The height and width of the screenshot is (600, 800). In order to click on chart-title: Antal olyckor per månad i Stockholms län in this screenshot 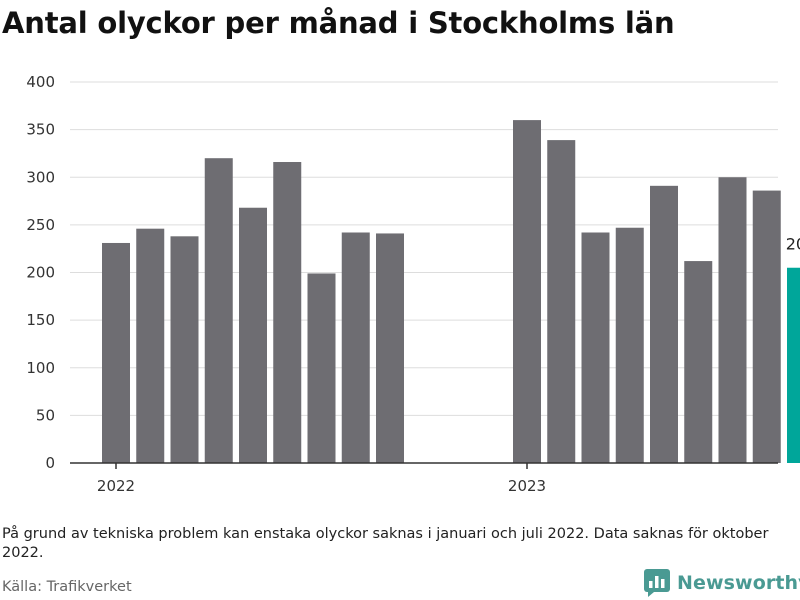, I will do `click(338, 23)`.